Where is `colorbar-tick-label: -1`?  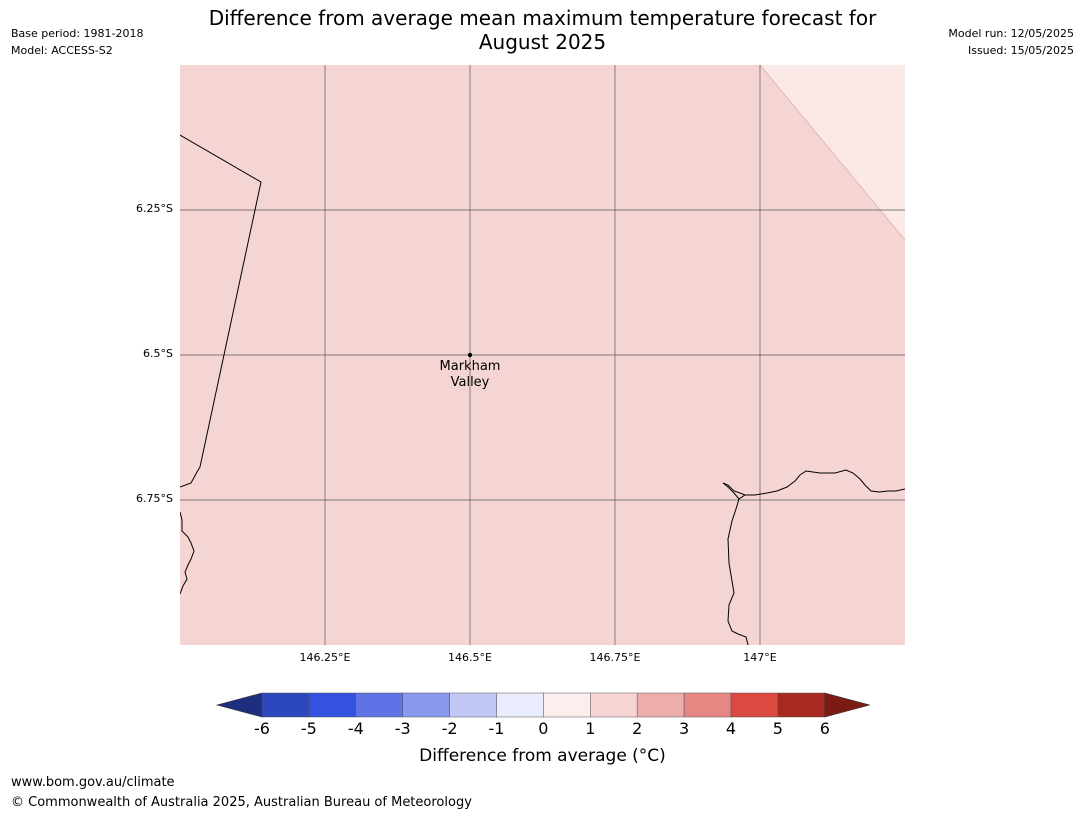
colorbar-tick-label: -1 is located at coordinates (496, 728).